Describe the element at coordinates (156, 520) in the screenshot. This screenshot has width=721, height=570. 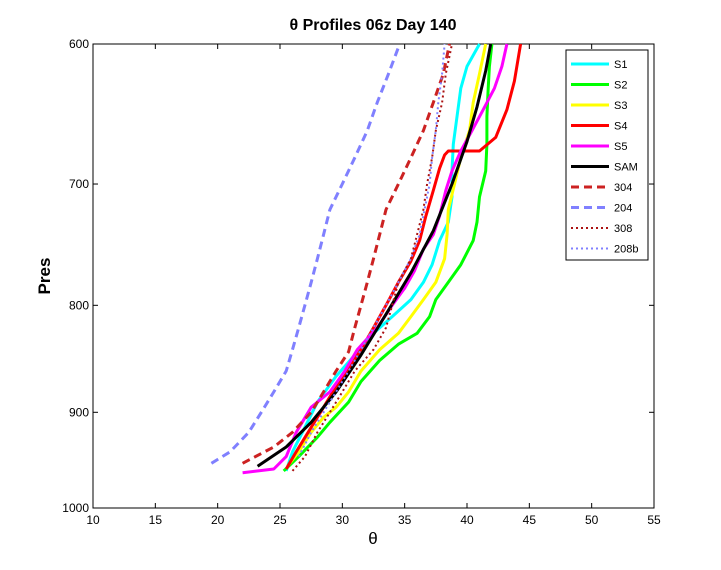
I see `x-tick-label: 15` at that location.